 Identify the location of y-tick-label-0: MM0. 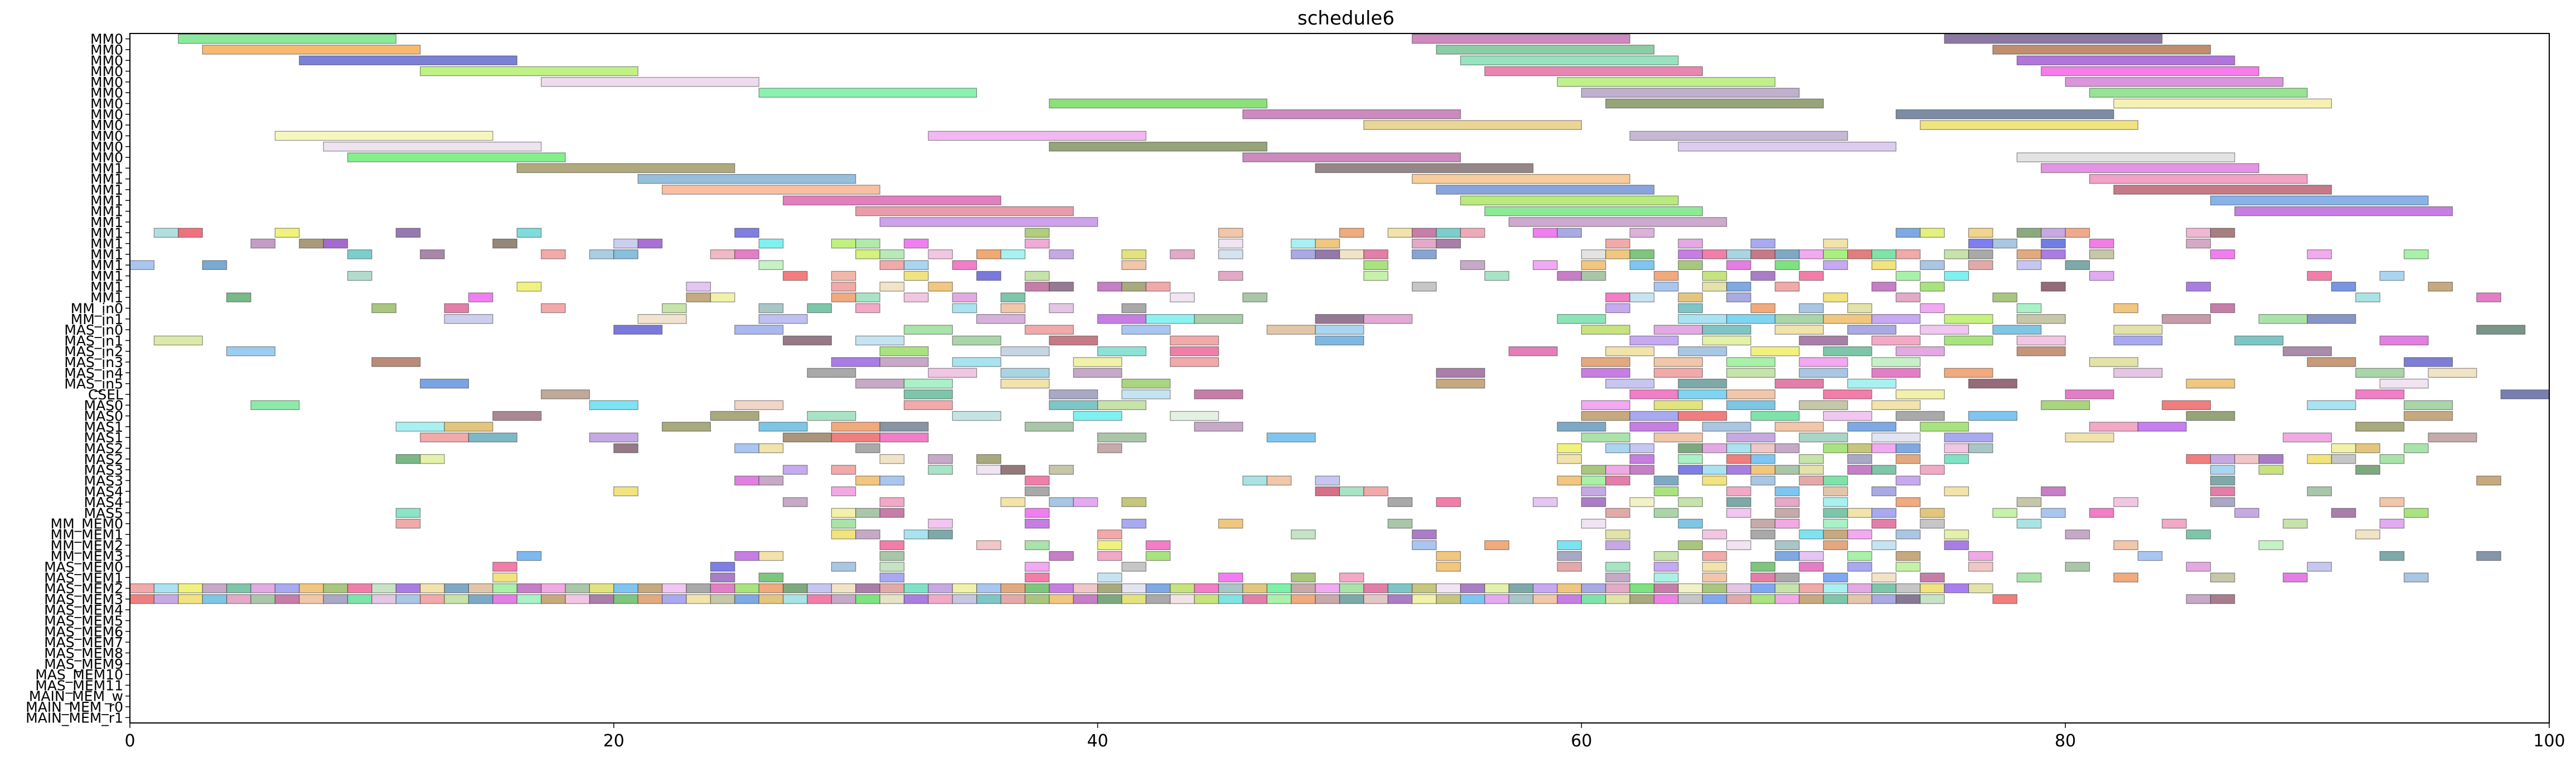
(106, 39).